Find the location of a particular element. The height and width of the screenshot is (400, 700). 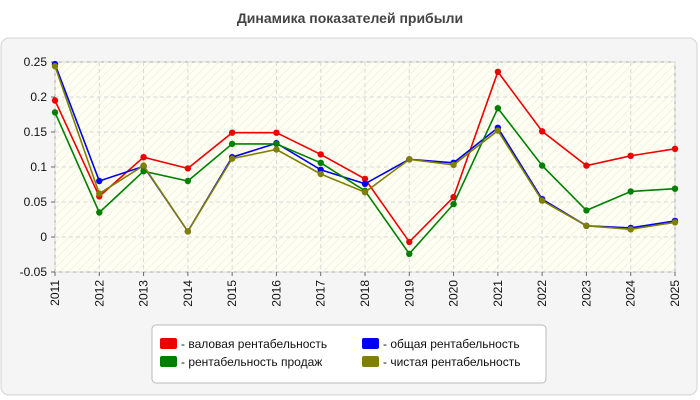

x-tick-label: 2020 is located at coordinates (454, 293).